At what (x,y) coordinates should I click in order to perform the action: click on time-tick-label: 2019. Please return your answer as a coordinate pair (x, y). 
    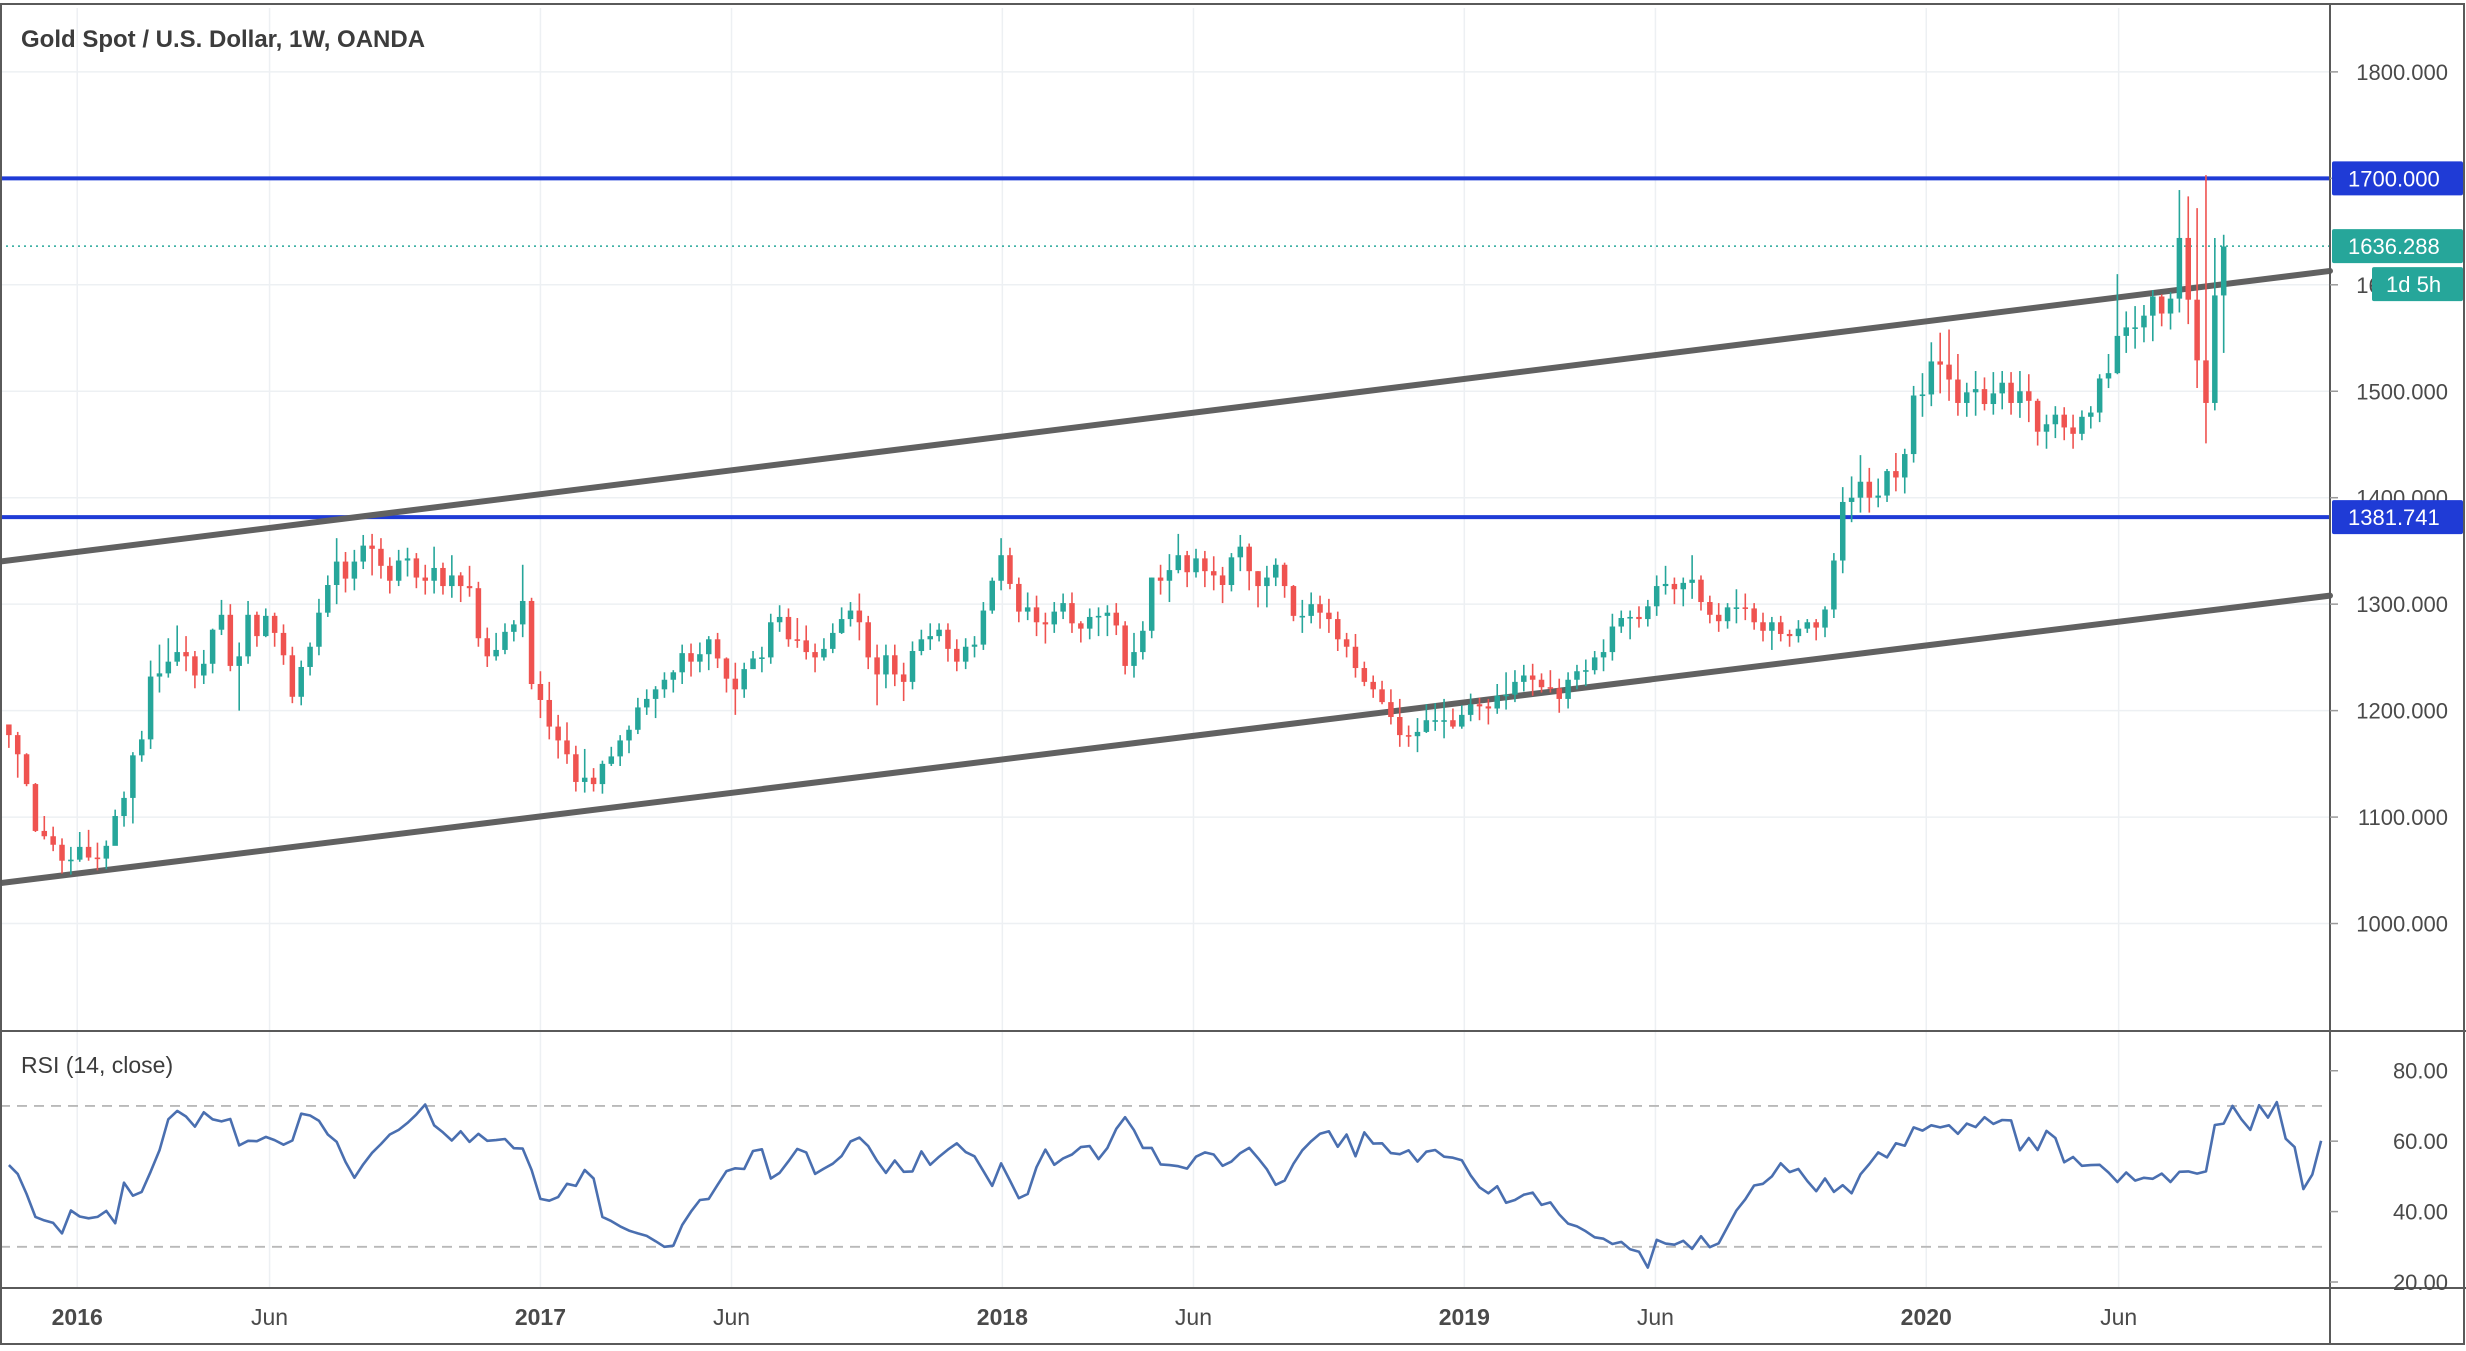
    Looking at the image, I should click on (1464, 1317).